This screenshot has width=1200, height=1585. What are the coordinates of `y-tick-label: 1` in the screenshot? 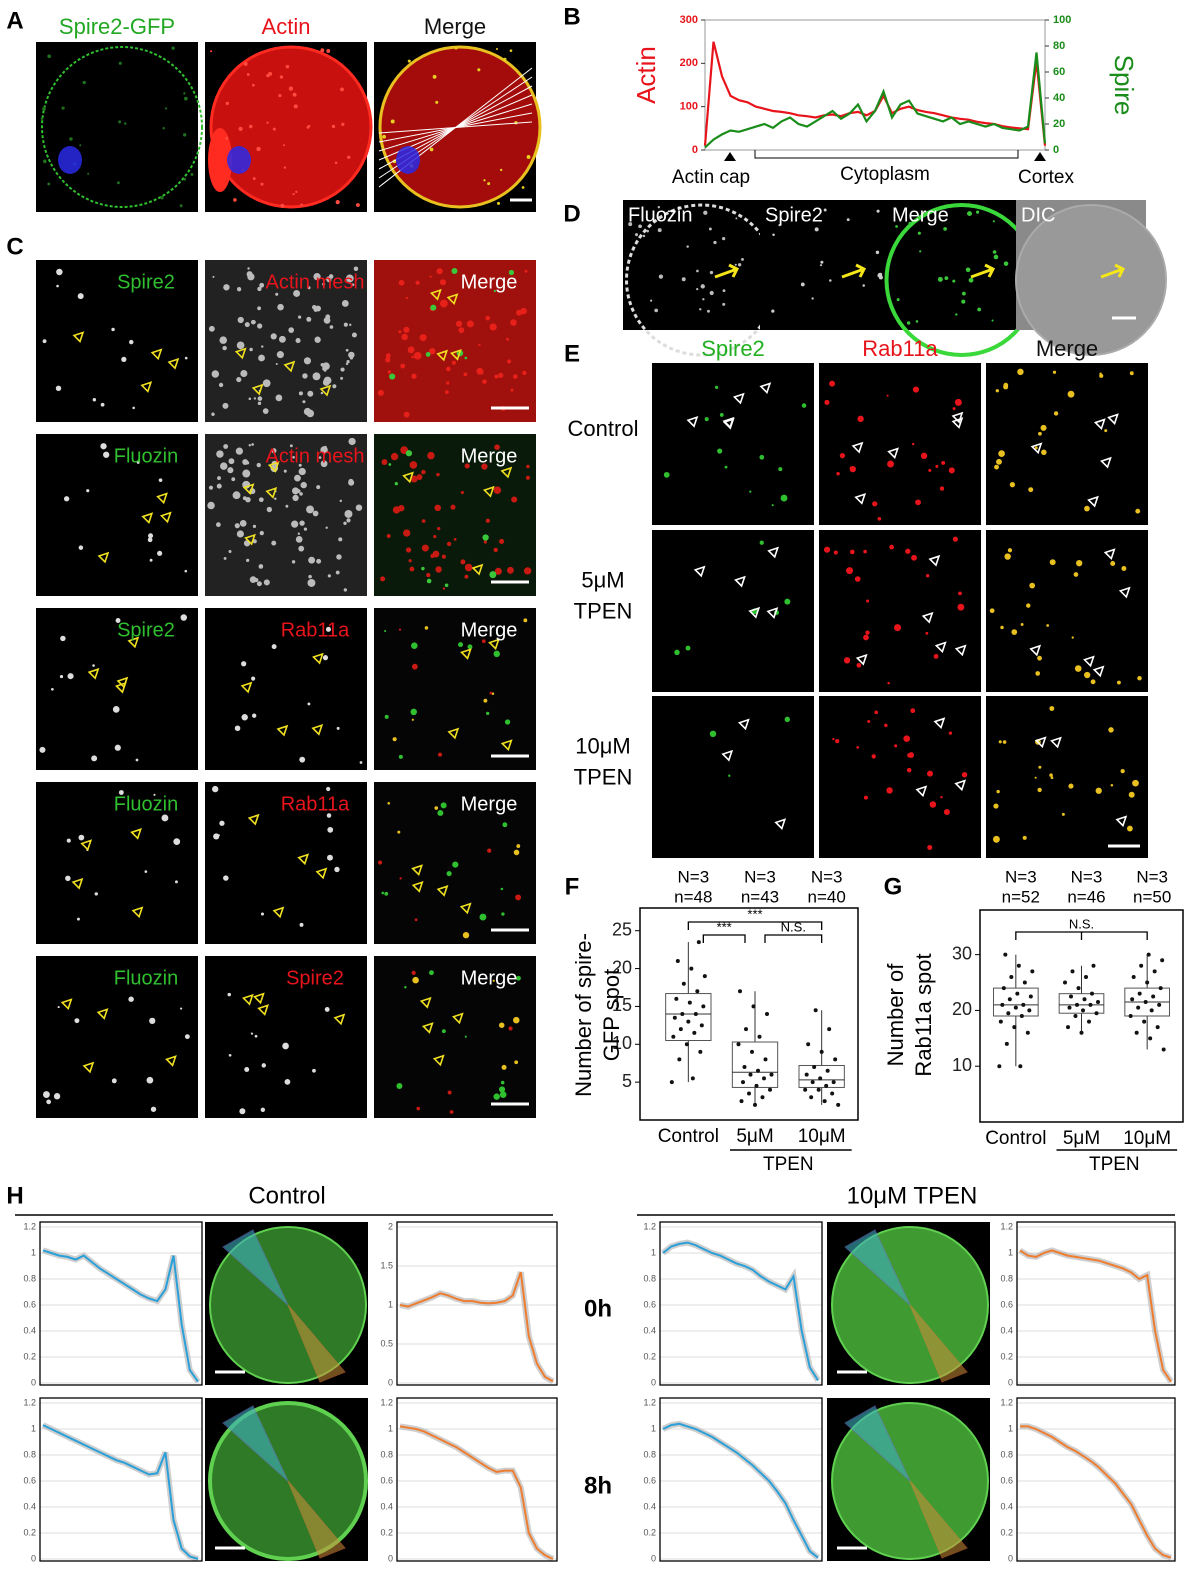 It's located at (1010, 1252).